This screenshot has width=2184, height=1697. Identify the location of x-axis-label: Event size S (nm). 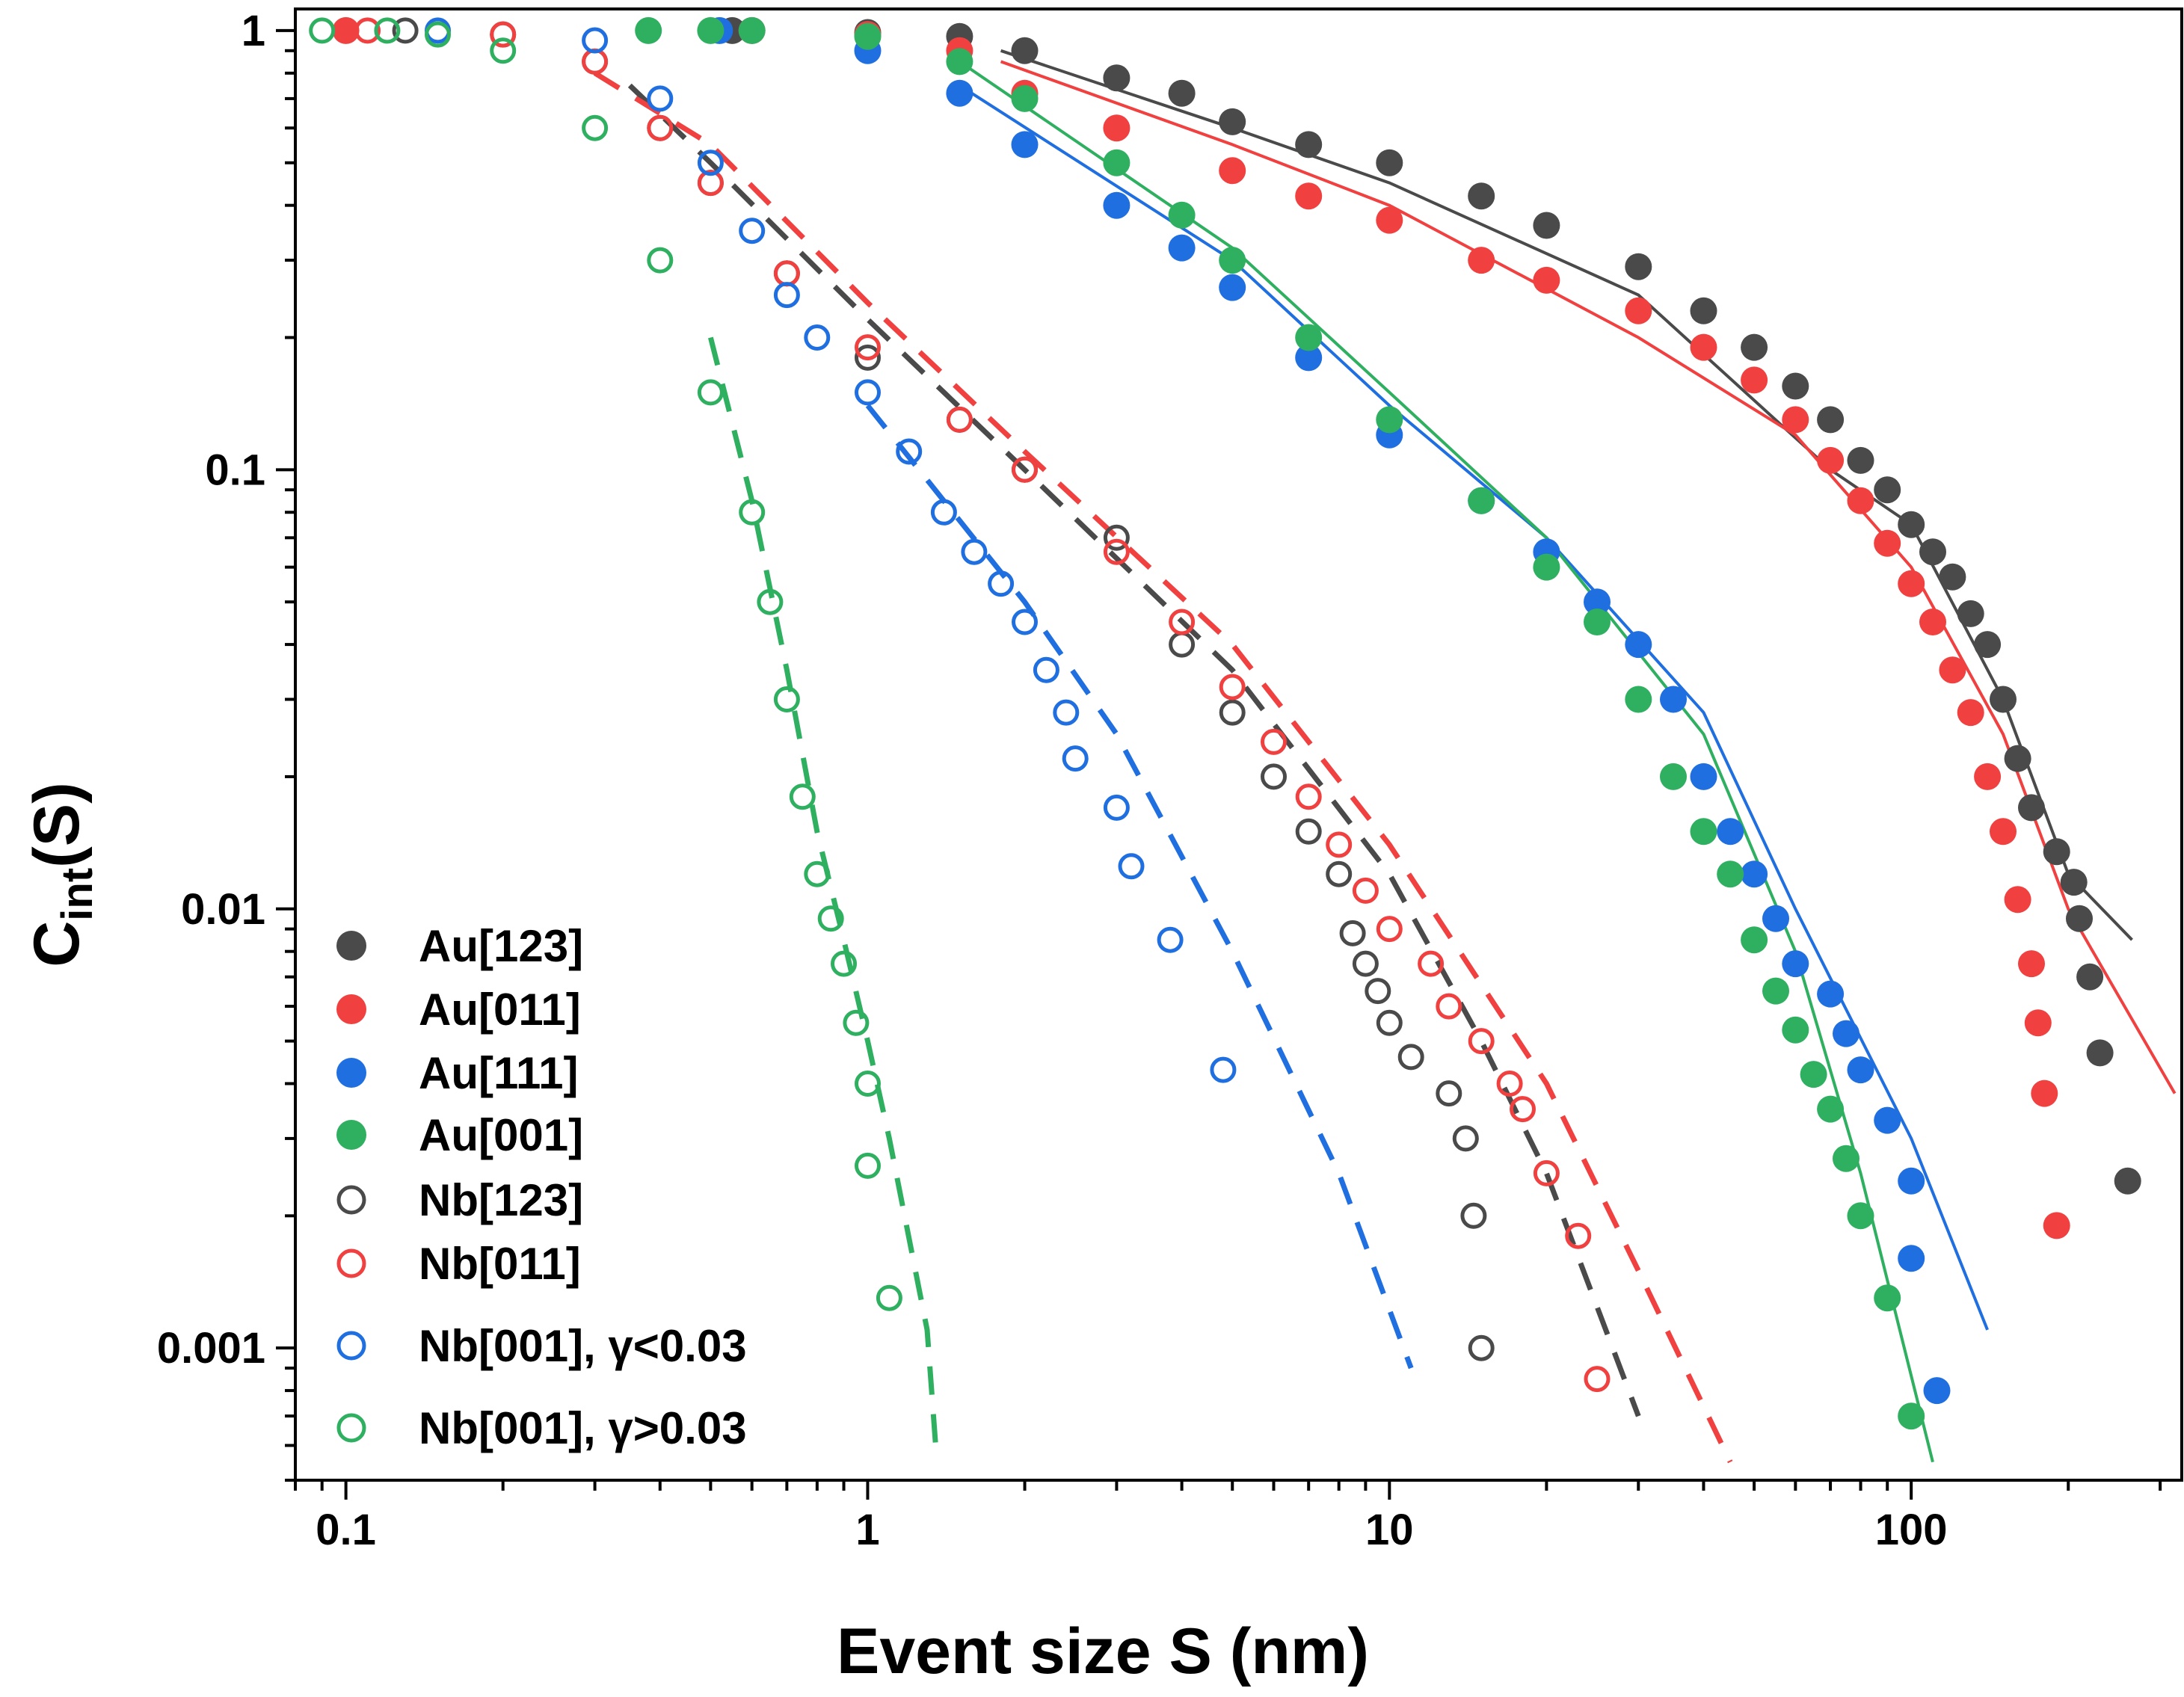
(1103, 1651).